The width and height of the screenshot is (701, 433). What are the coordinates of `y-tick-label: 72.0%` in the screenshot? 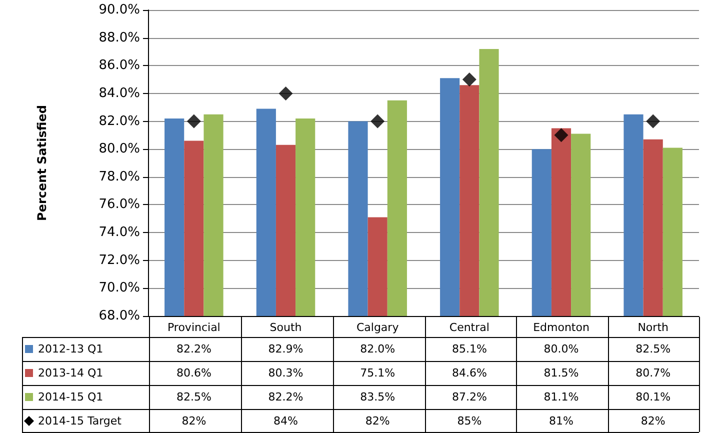 It's located at (119, 260).